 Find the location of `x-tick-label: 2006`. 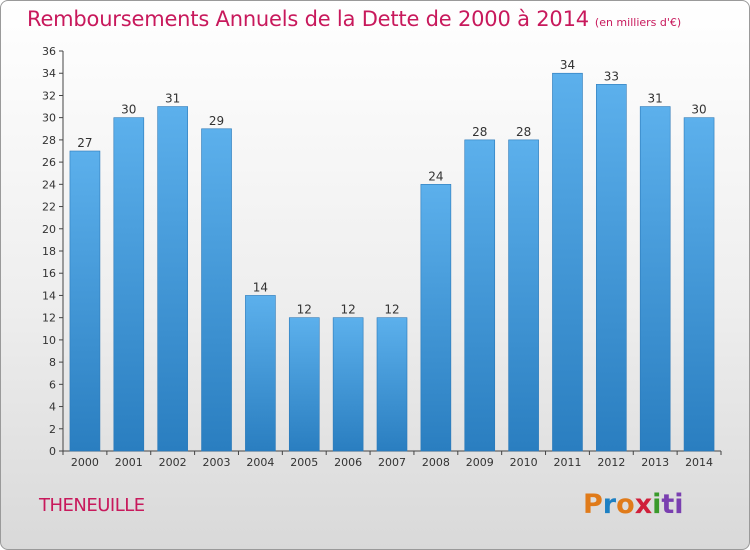

x-tick-label: 2006 is located at coordinates (348, 462).